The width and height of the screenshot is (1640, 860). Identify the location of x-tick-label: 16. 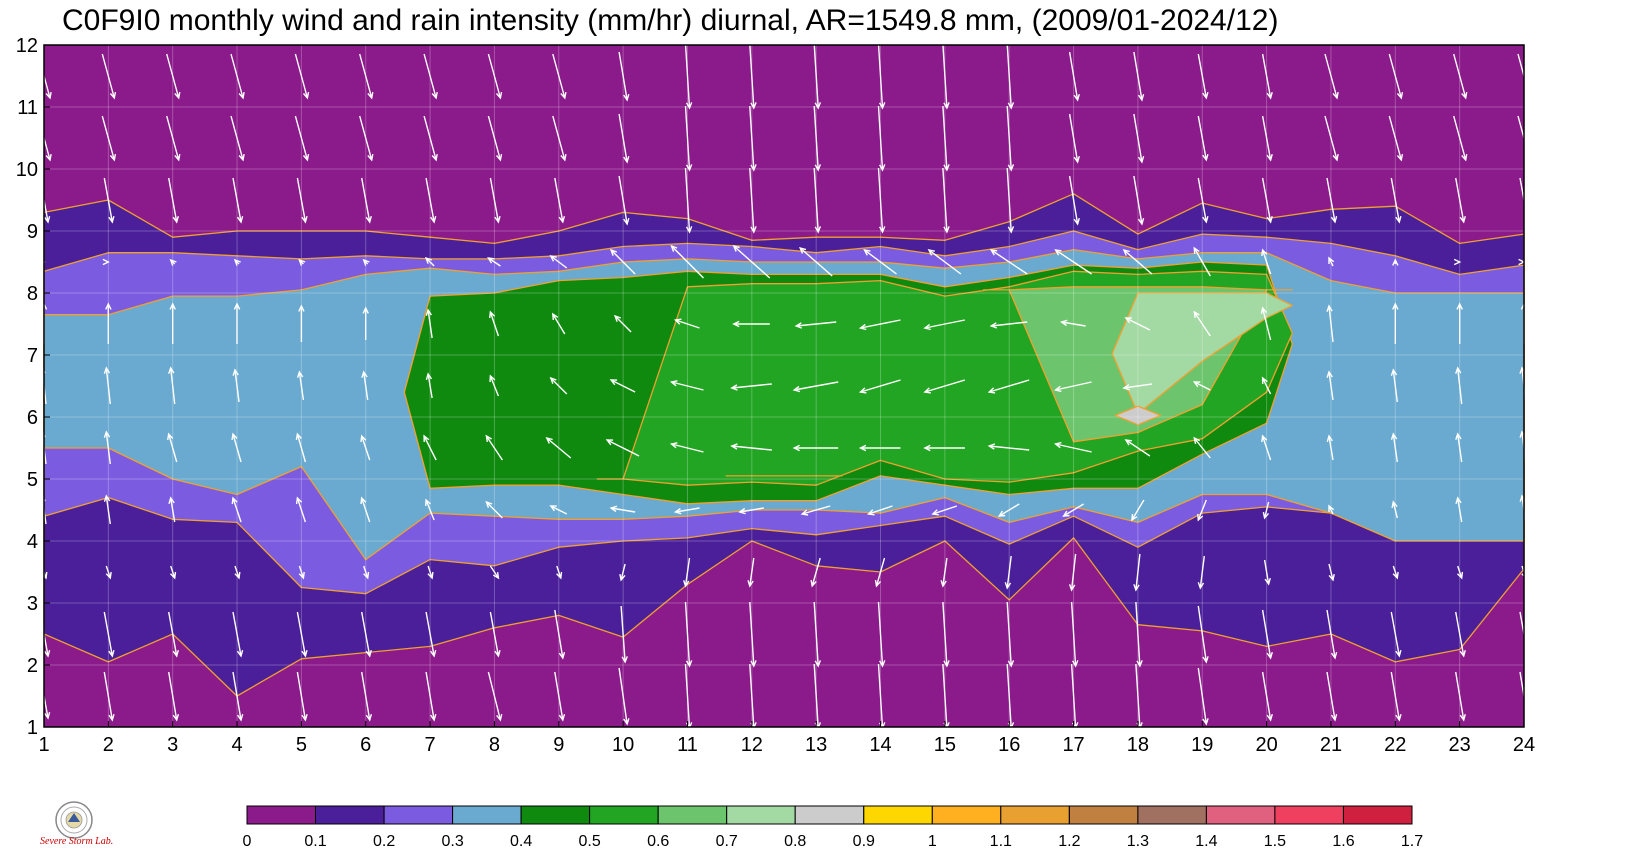
(1009, 745).